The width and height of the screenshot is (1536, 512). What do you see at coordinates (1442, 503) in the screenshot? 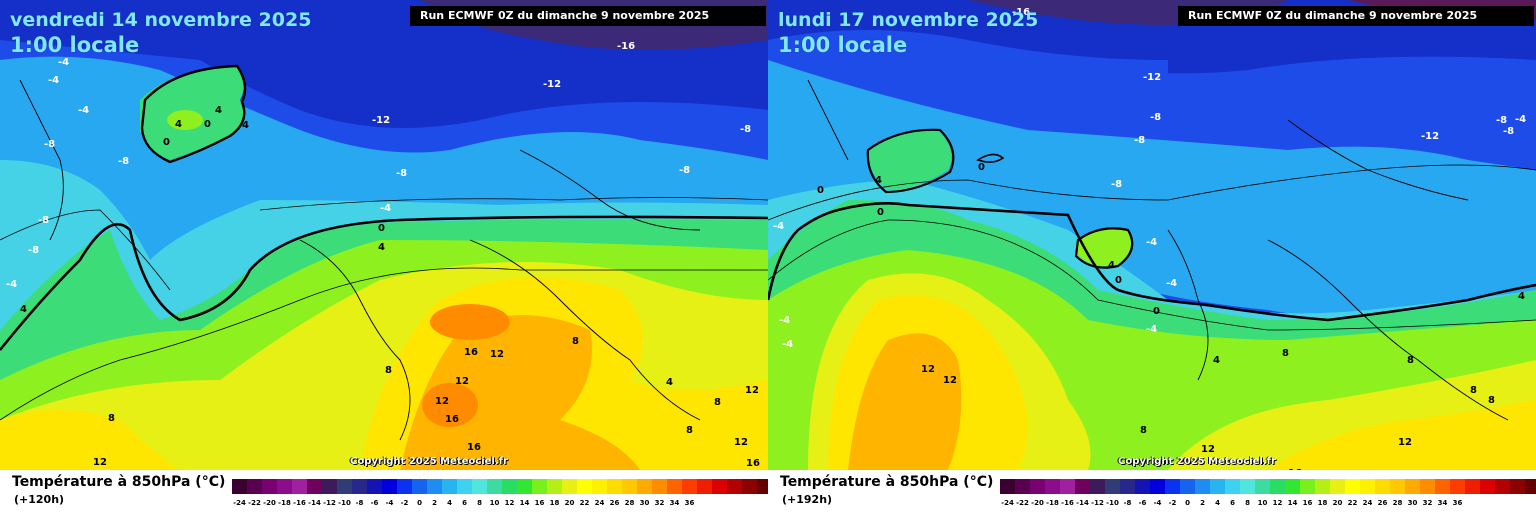
I see `scale-tick-label: 34` at bounding box center [1442, 503].